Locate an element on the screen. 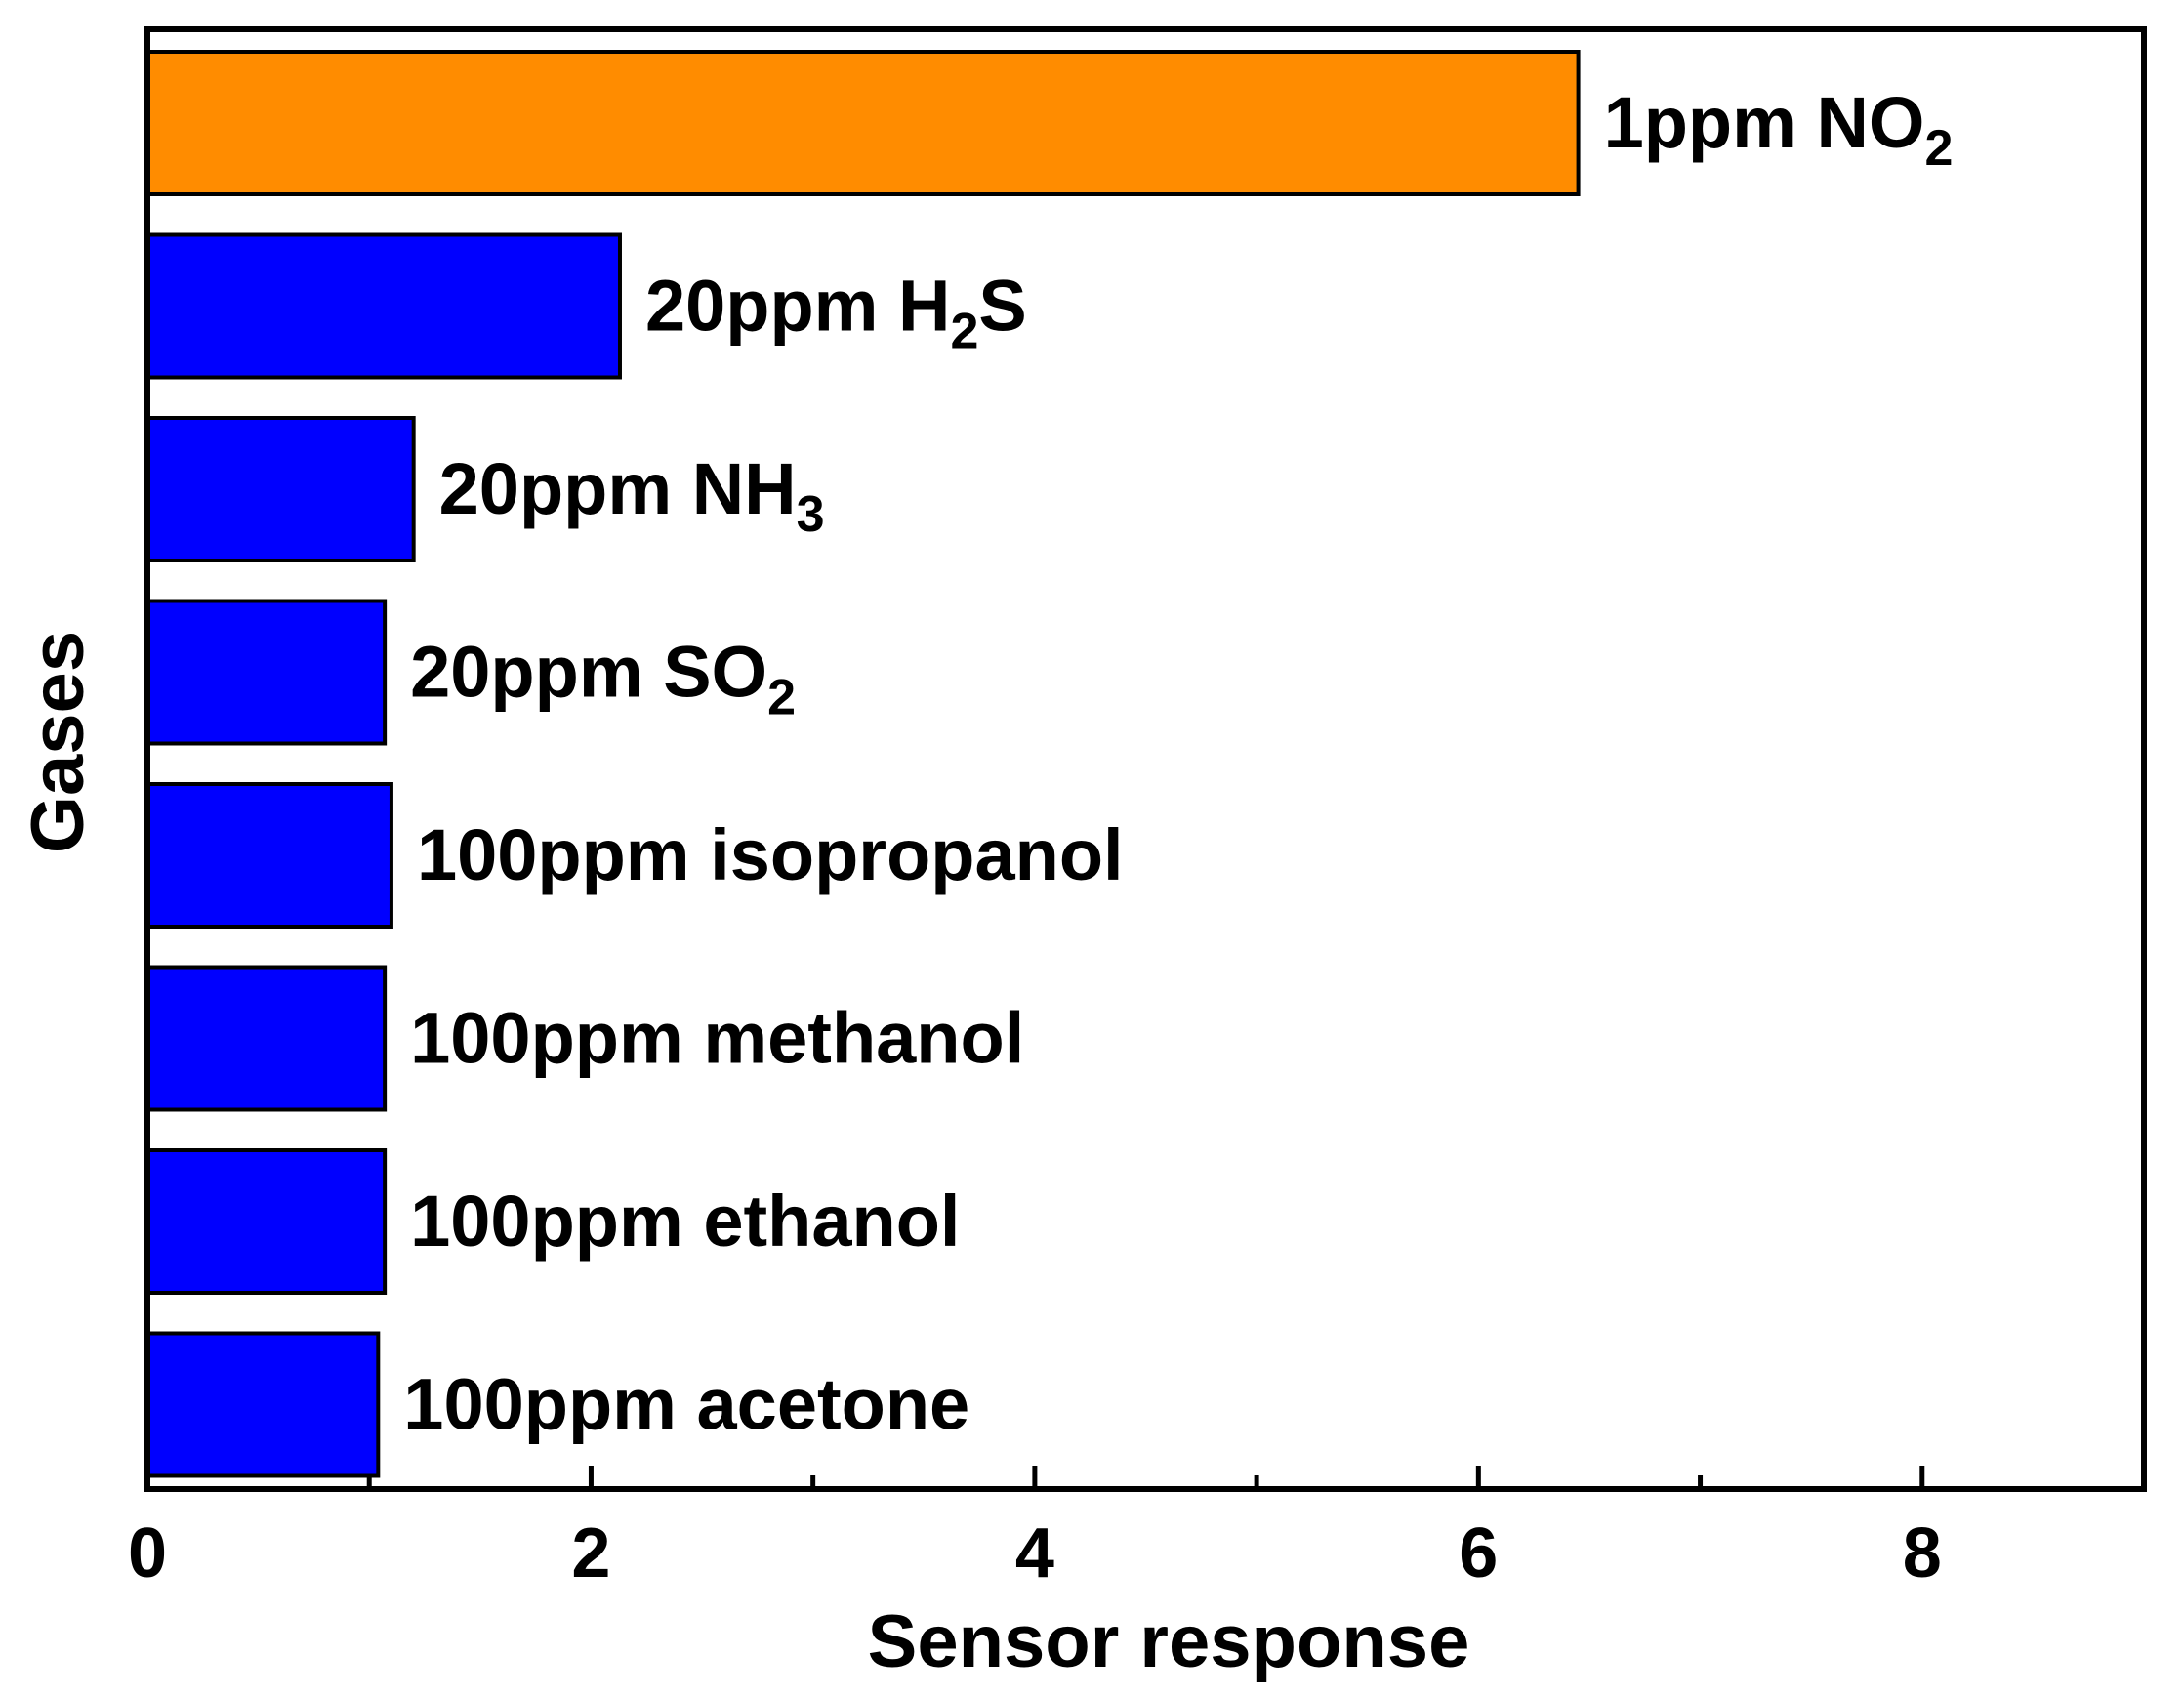 This screenshot has height=1698, width=2184. x-axis-ticks: 0 2 4 6 8 is located at coordinates (1035, 1529).